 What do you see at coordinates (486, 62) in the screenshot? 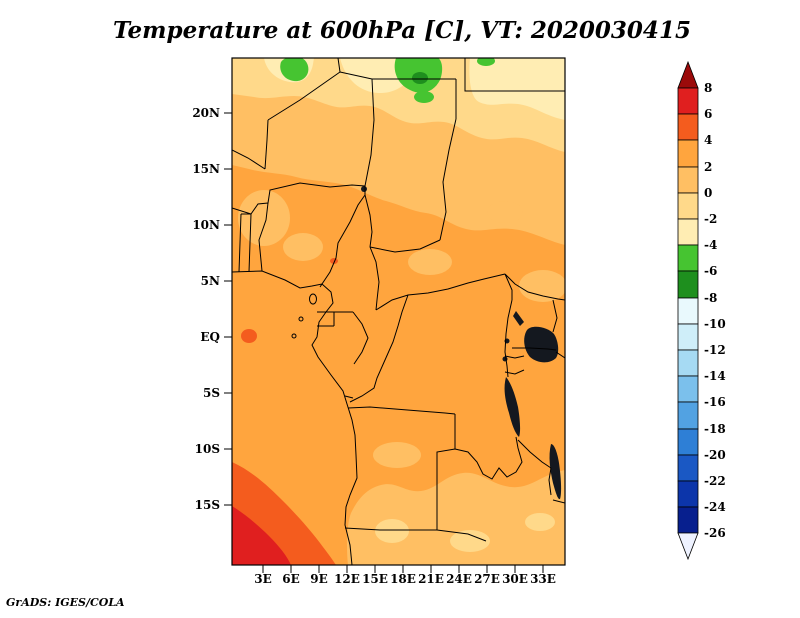
I see `fill-green-northeast` at bounding box center [486, 62].